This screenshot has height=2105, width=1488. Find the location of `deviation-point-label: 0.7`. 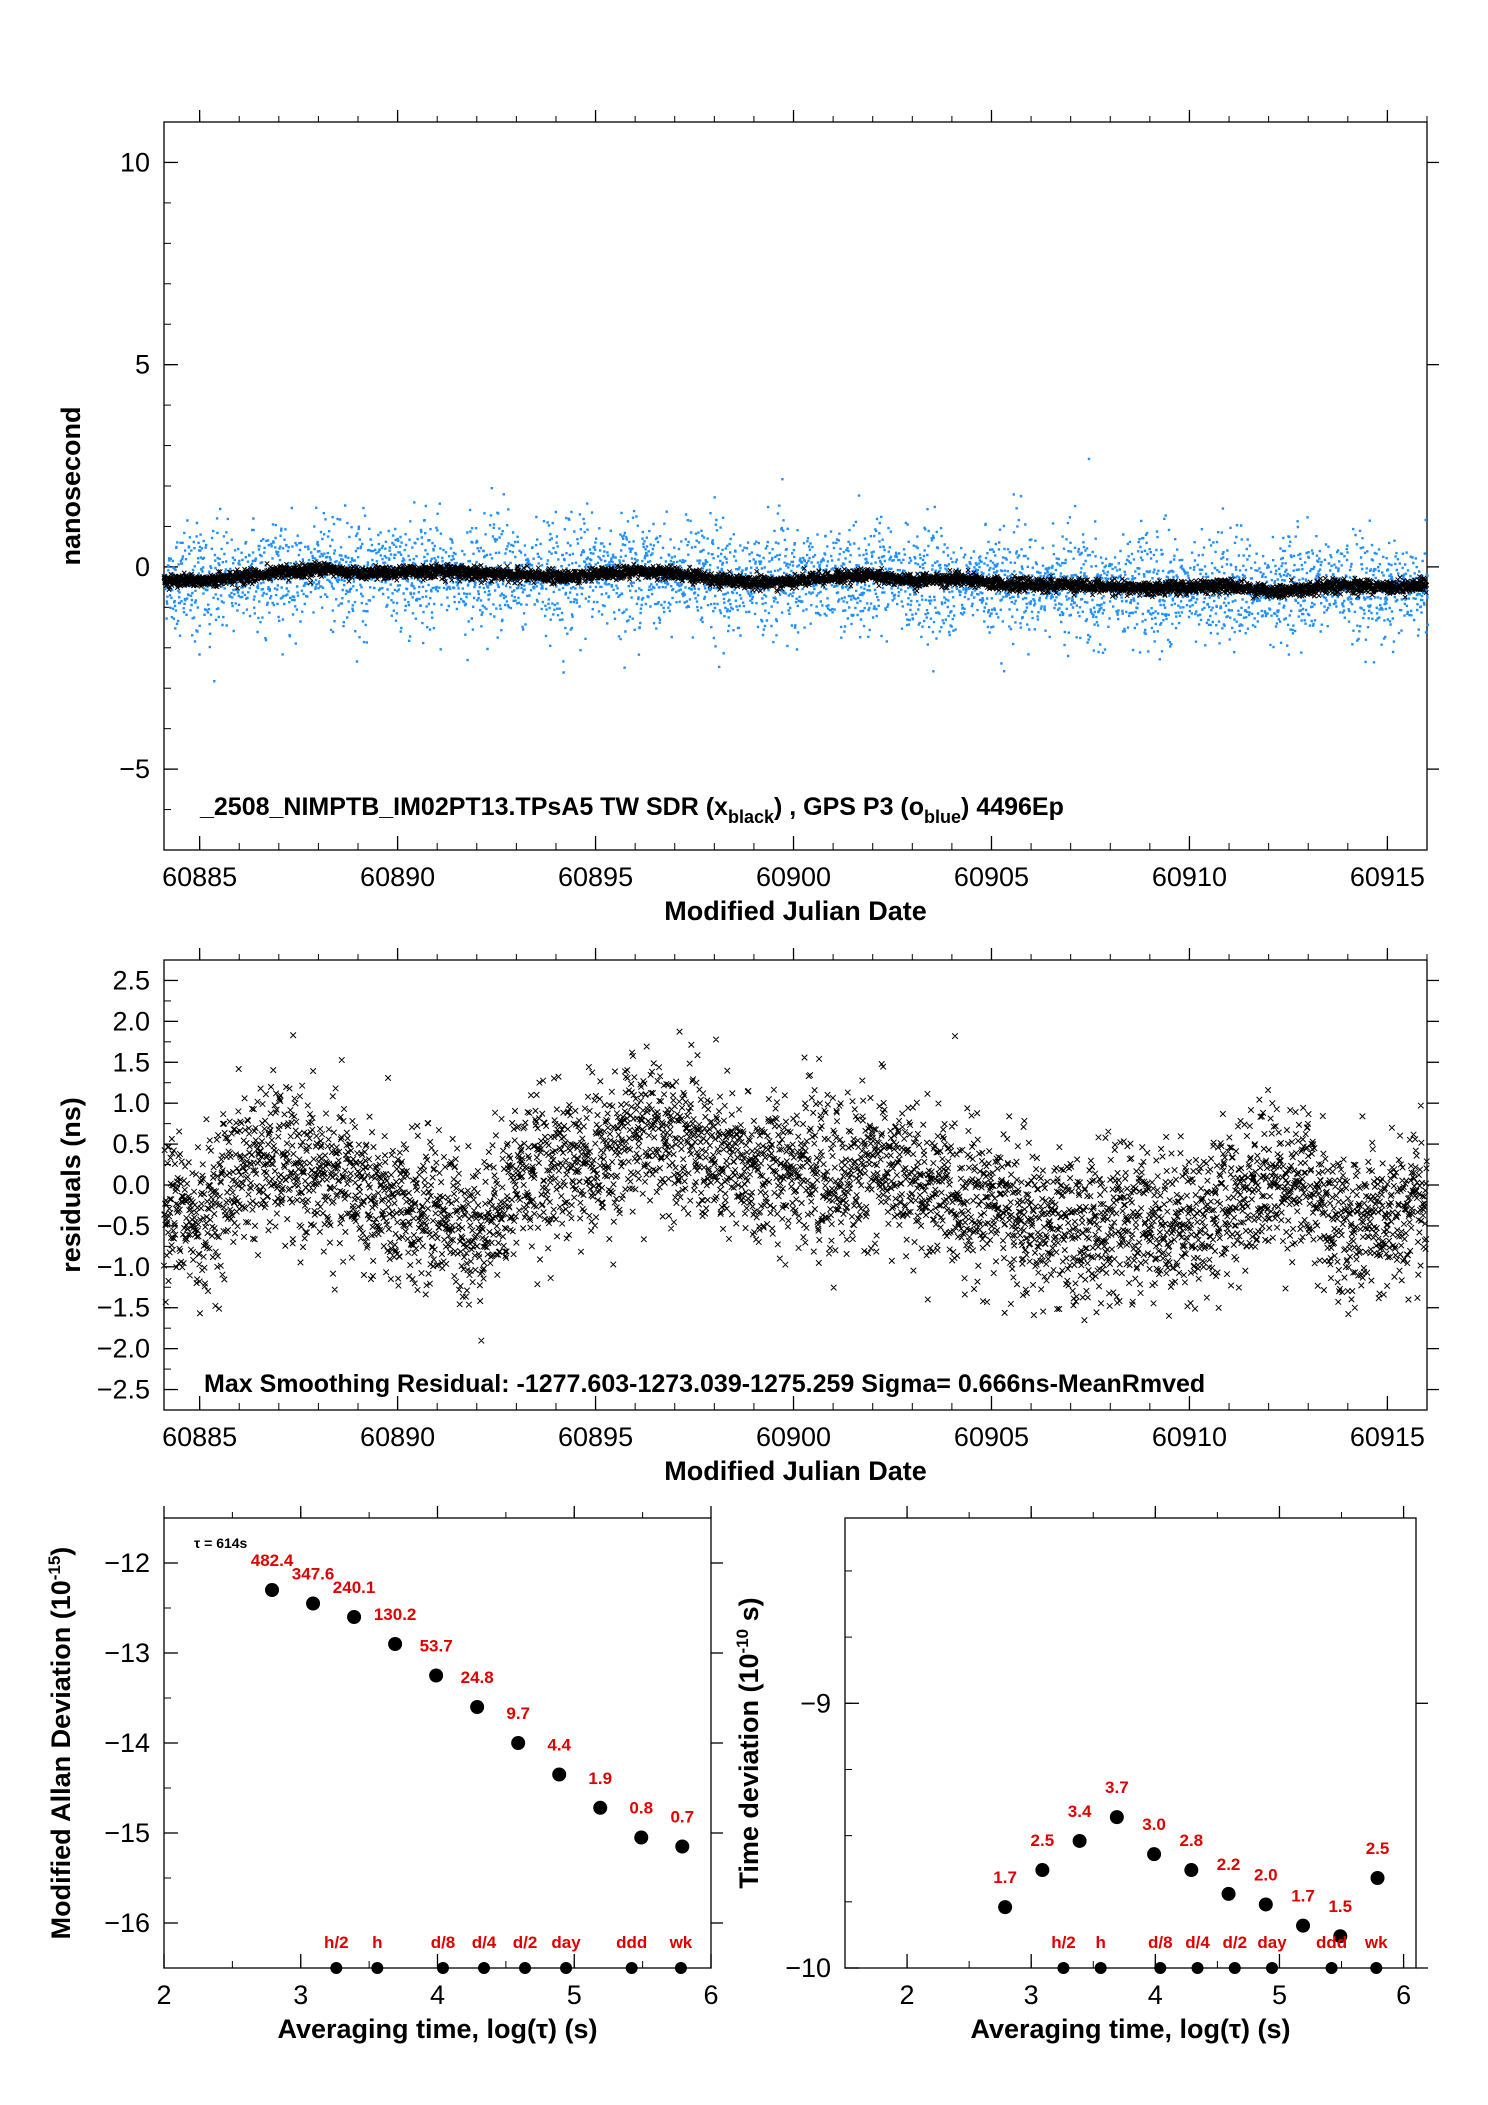

deviation-point-label: 0.7 is located at coordinates (682, 1817).